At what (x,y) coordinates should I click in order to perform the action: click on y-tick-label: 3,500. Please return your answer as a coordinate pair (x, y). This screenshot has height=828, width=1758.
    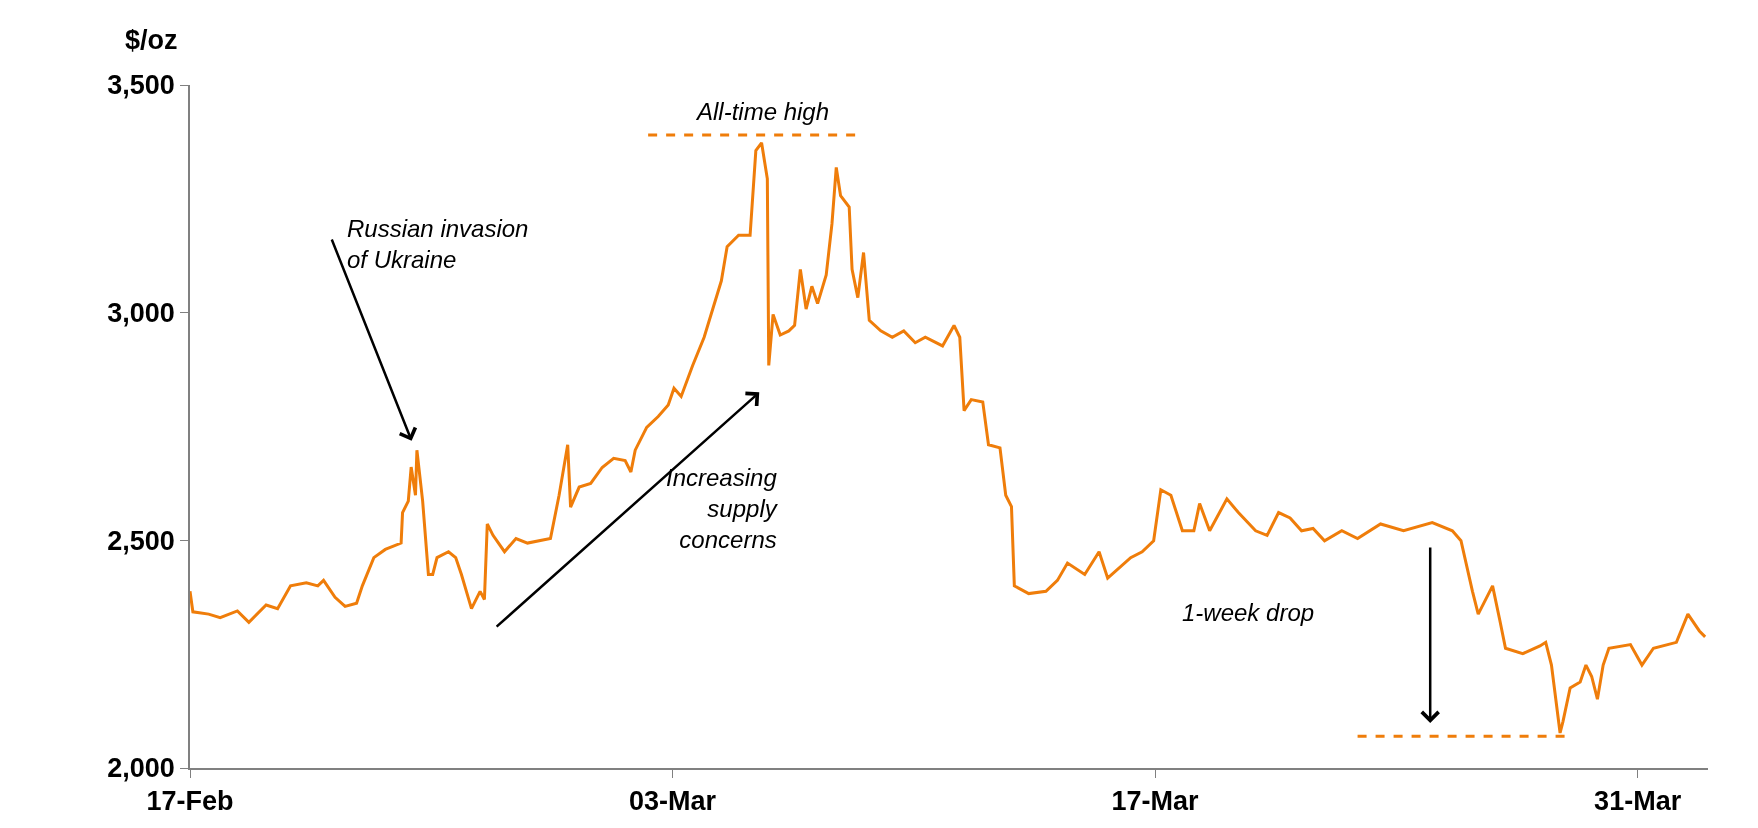
    Looking at the image, I should click on (141, 85).